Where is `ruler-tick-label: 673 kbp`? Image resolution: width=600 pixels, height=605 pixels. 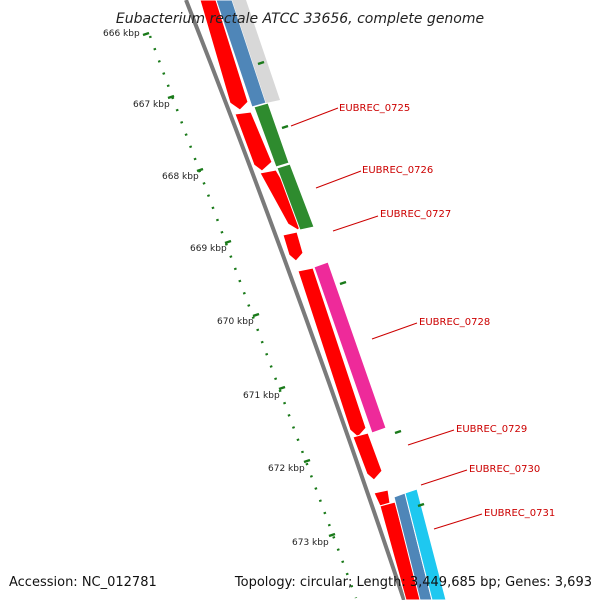
ruler-tick-label: 673 kbp is located at coordinates (310, 543).